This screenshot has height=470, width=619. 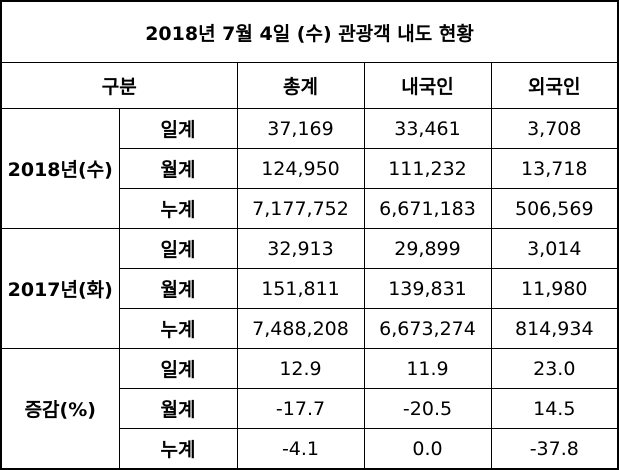 I want to click on value-cell: 151,811, so click(x=300, y=288).